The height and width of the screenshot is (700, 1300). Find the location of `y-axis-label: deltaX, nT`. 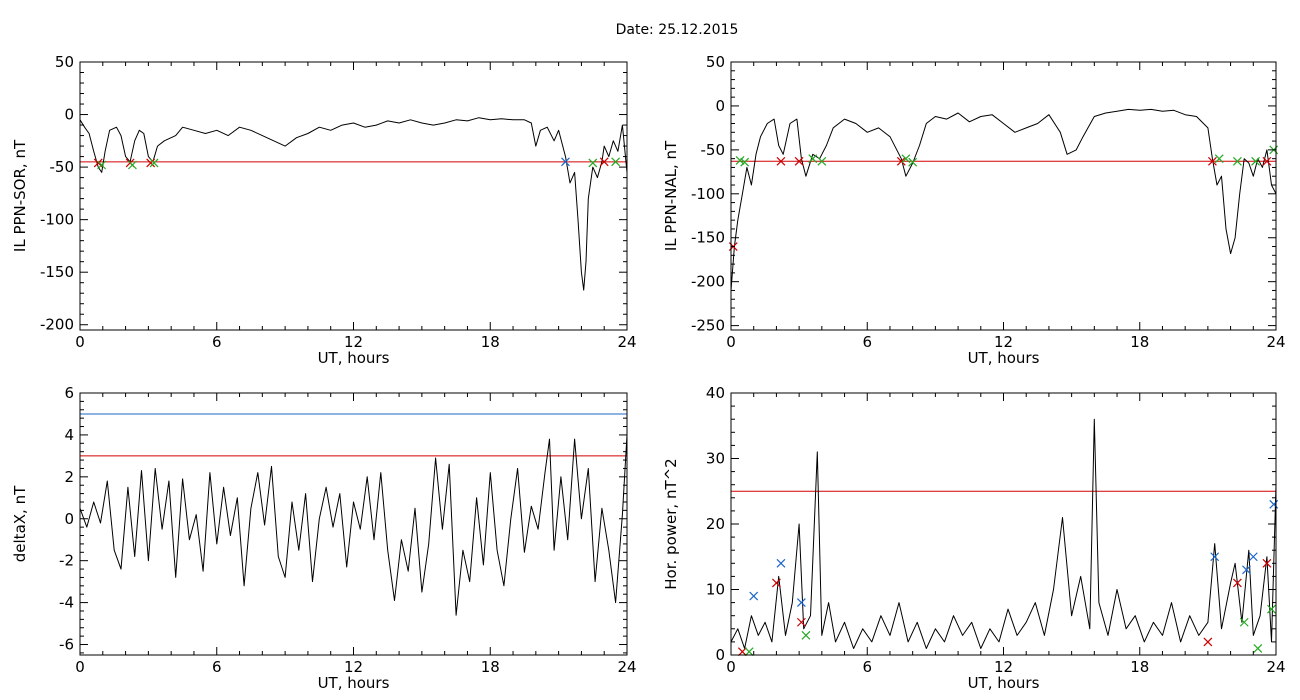

y-axis-label: deltaX, nT is located at coordinates (20, 523).